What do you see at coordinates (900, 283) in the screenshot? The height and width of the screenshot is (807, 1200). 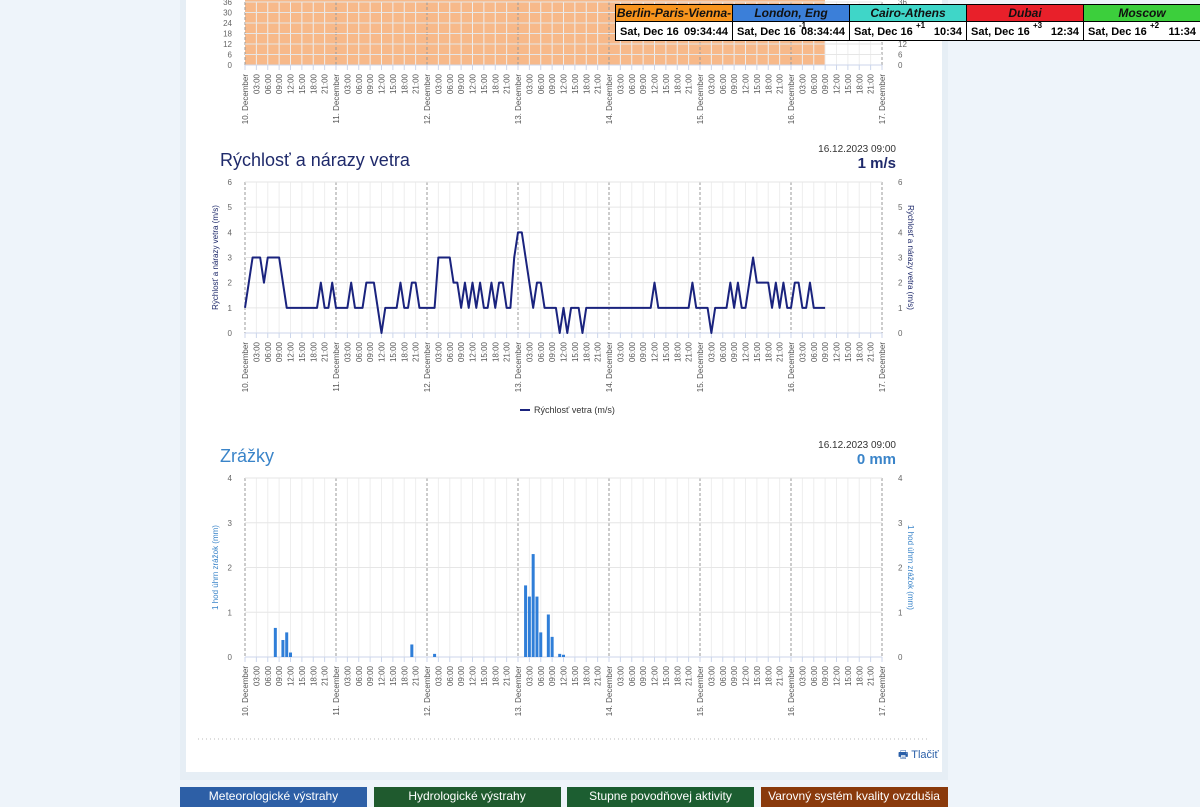 I see `y2-tick-label: 2` at bounding box center [900, 283].